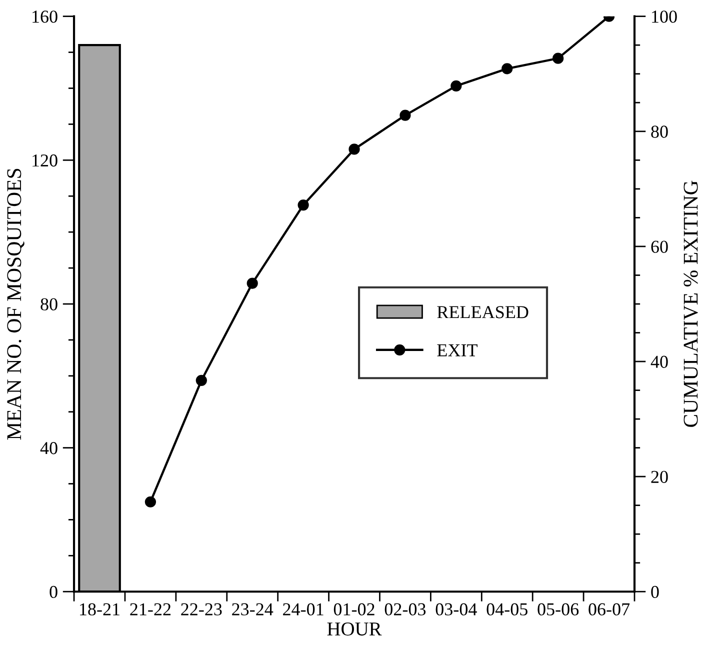  Describe the element at coordinates (659, 246) in the screenshot. I see `y2-tick-label: 60` at that location.